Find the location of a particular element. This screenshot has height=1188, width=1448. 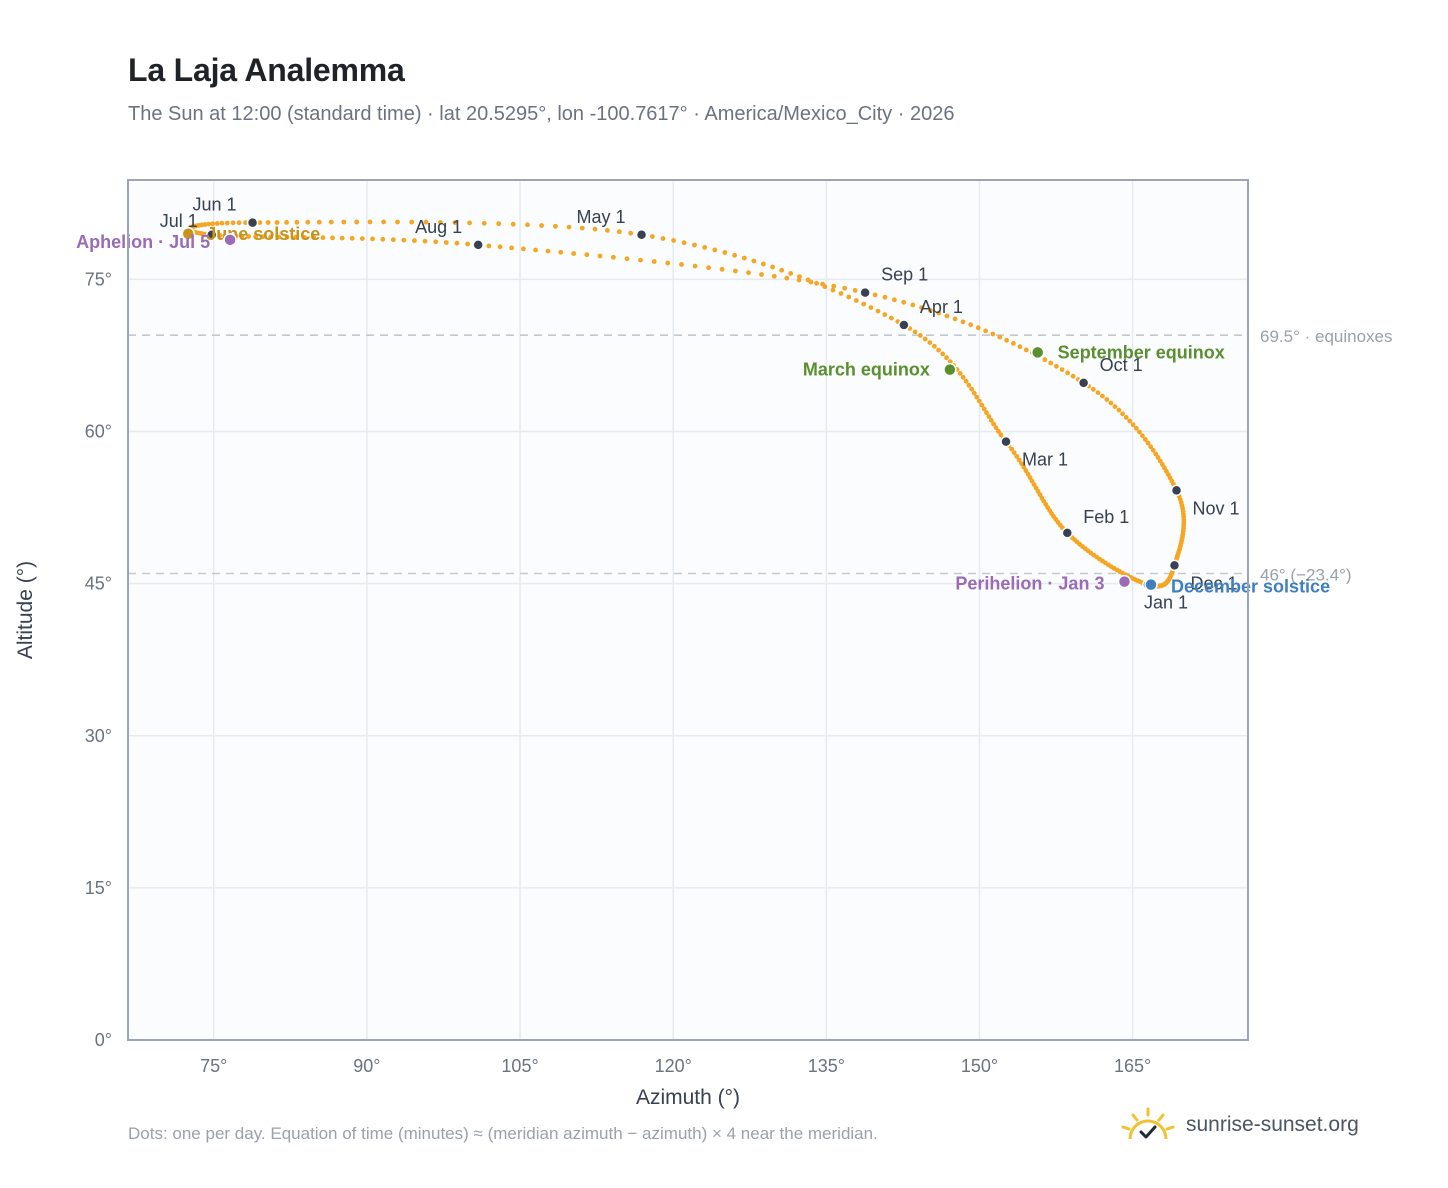

month-label: Feb 1 is located at coordinates (1106, 517).